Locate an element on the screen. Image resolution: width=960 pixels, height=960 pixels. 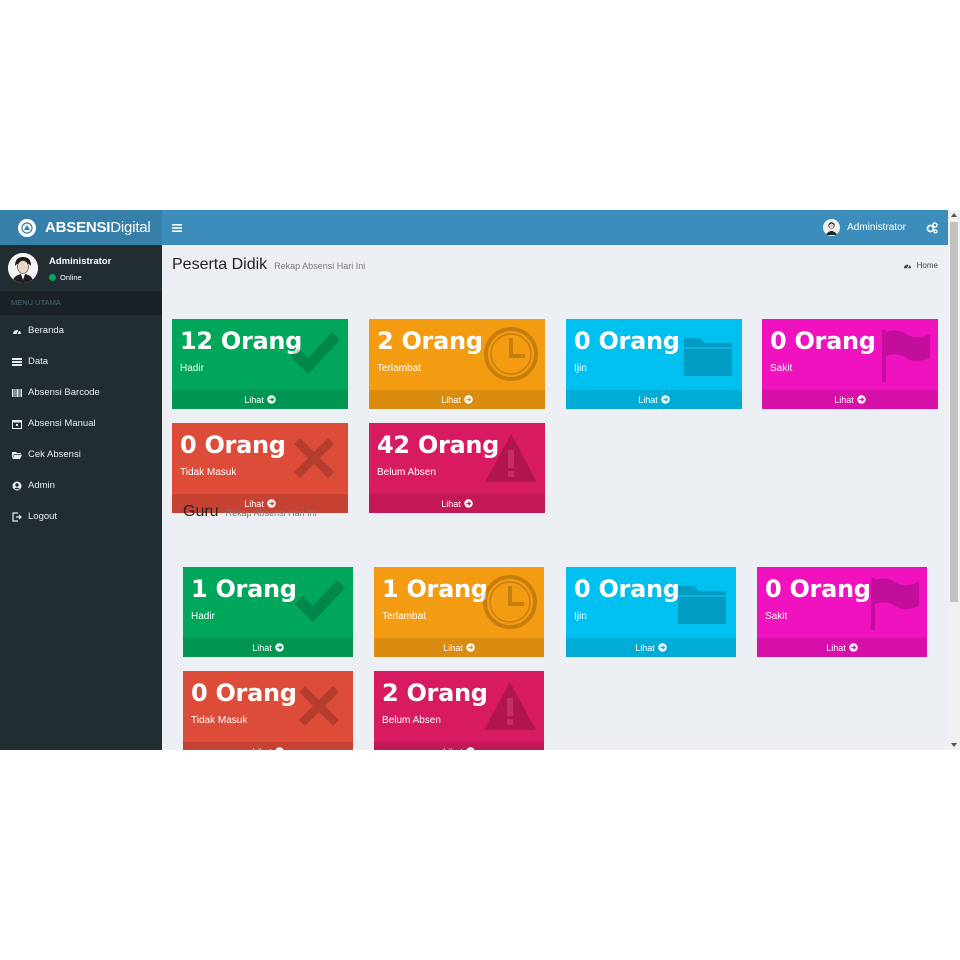
top-navbar: Administrator is located at coordinates (555, 227).